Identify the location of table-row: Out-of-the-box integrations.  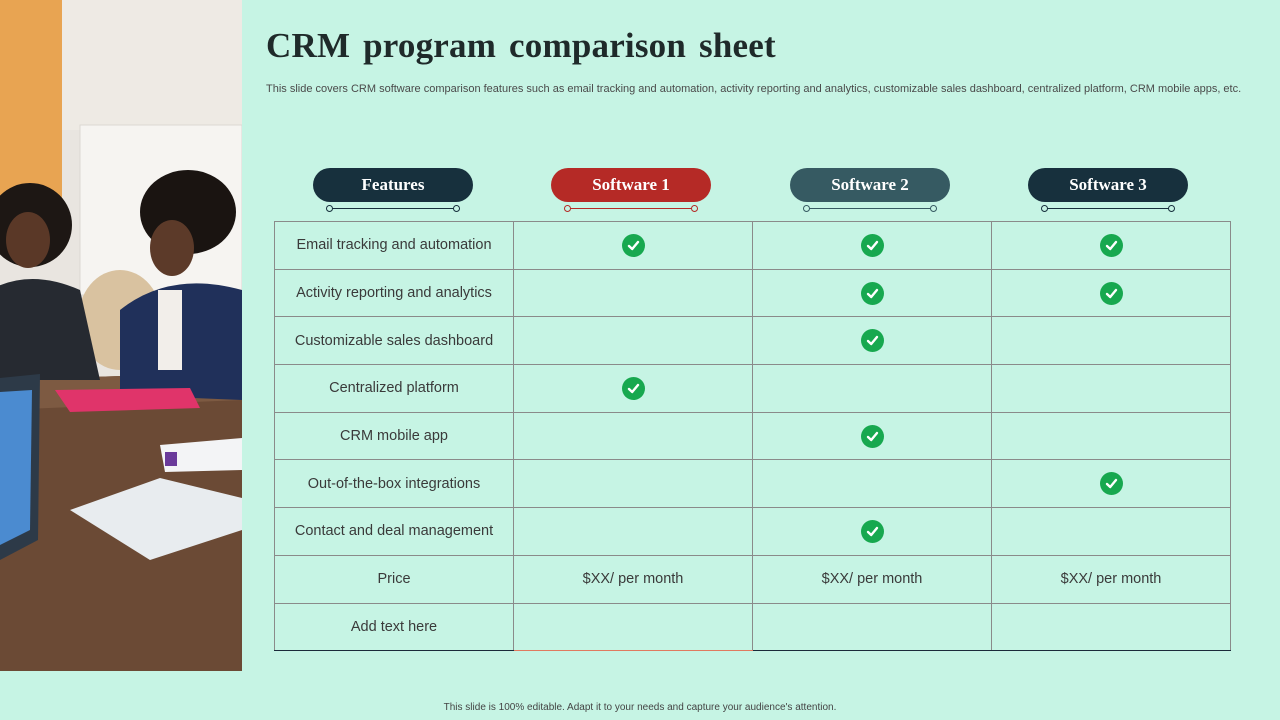
(752, 484).